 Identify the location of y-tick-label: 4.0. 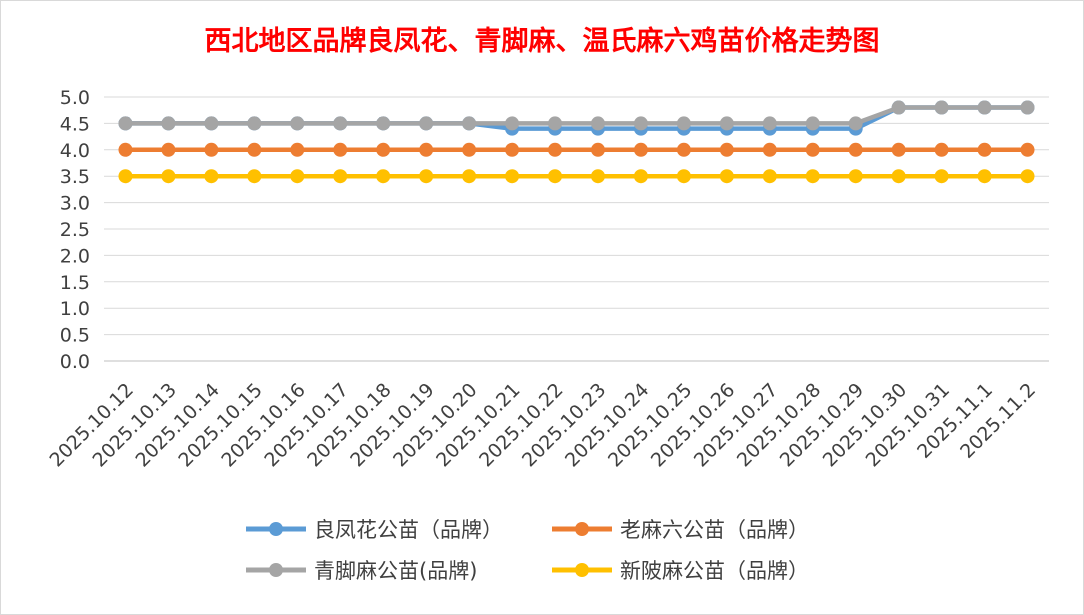
(75, 151).